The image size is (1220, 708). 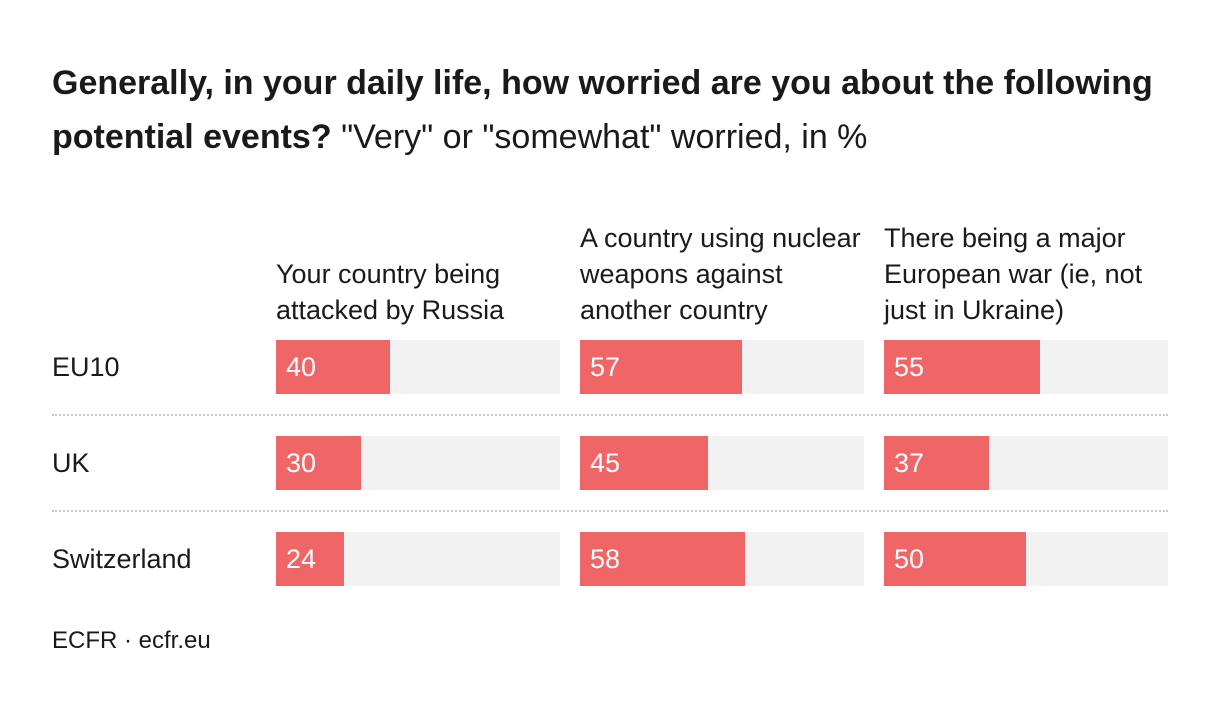 I want to click on bar-value-label: 37, so click(x=909, y=463).